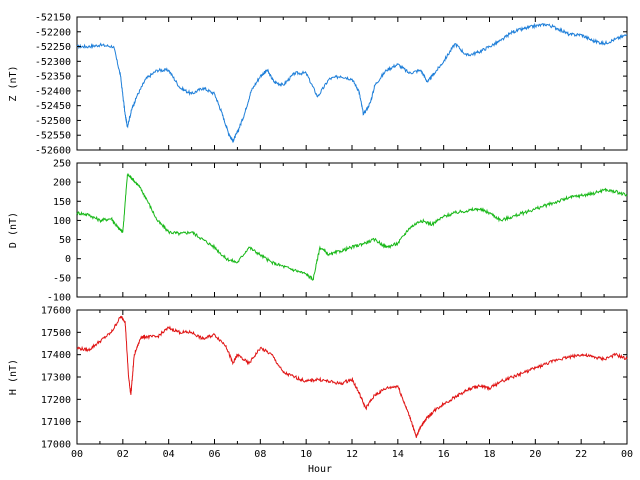 The height and width of the screenshot is (480, 640). Describe the element at coordinates (352, 454) in the screenshot. I see `x-tick-label-6: 12` at that location.